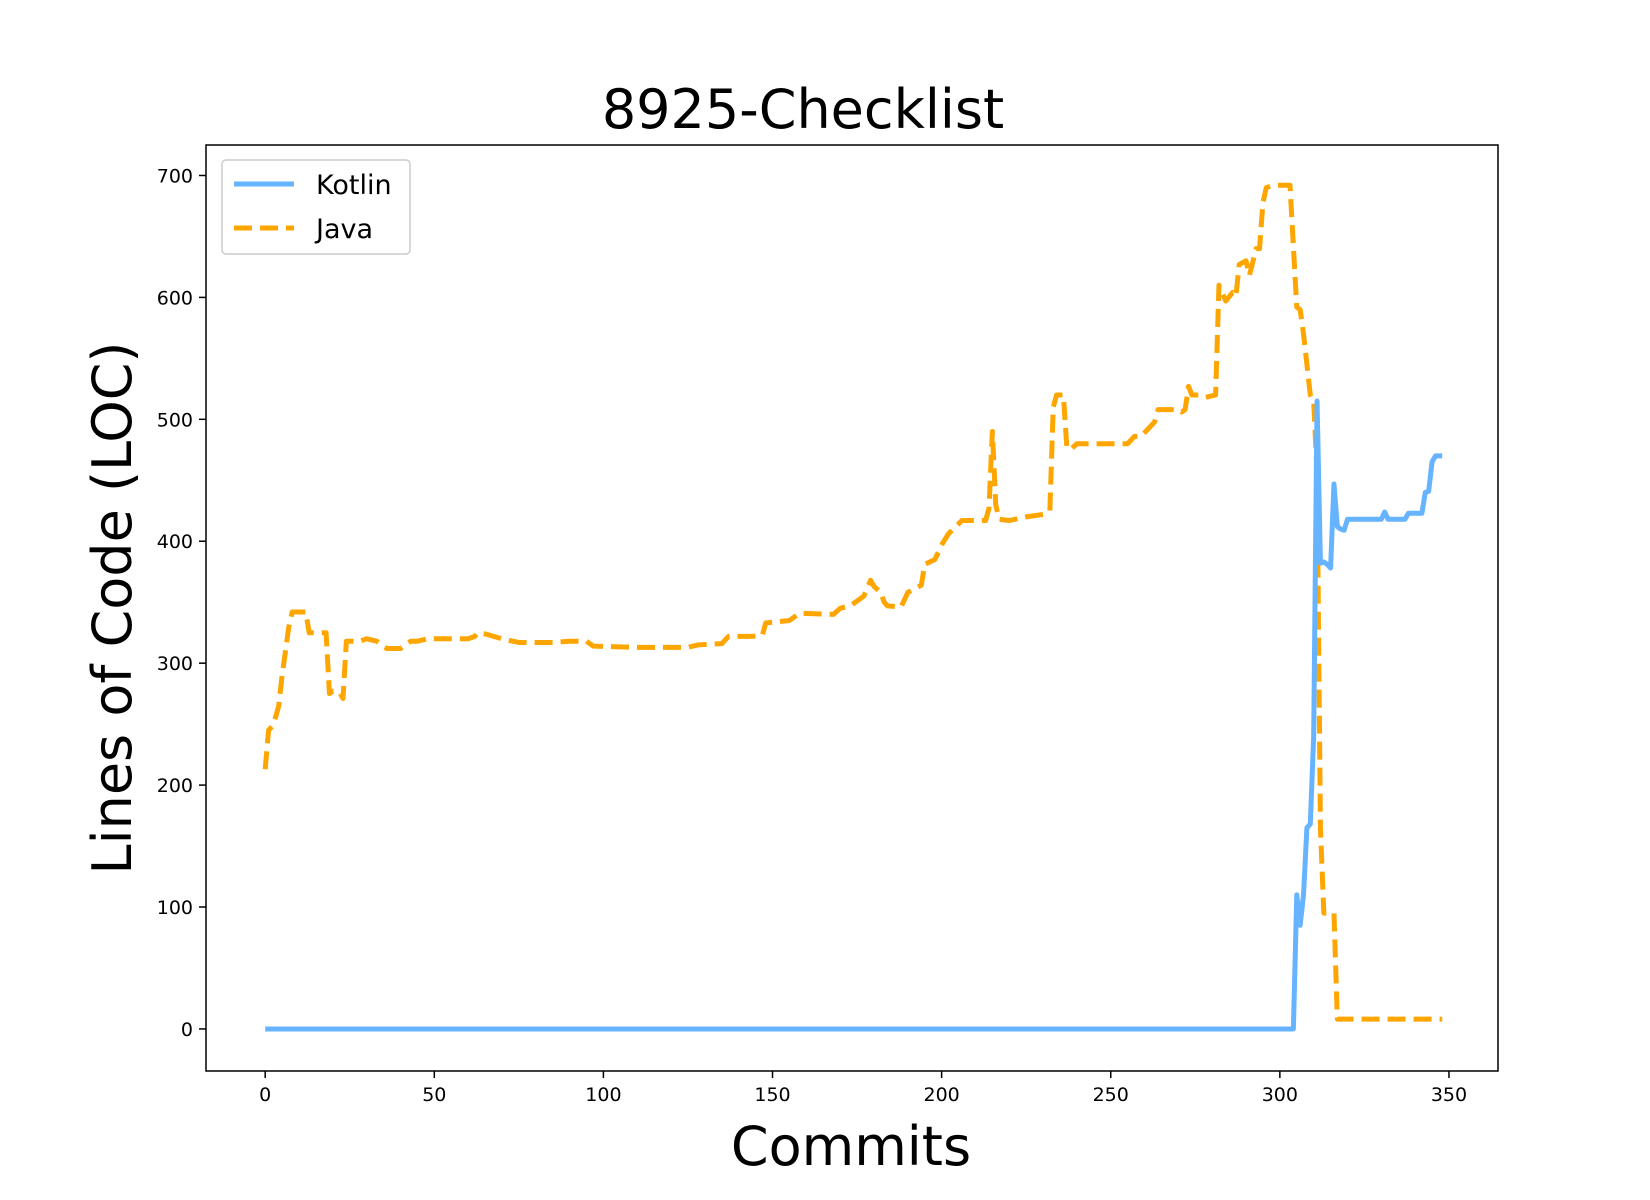 The height and width of the screenshot is (1200, 1650). Describe the element at coordinates (112, 608) in the screenshot. I see `y-axis-label: Lines of Code (LOC)` at that location.